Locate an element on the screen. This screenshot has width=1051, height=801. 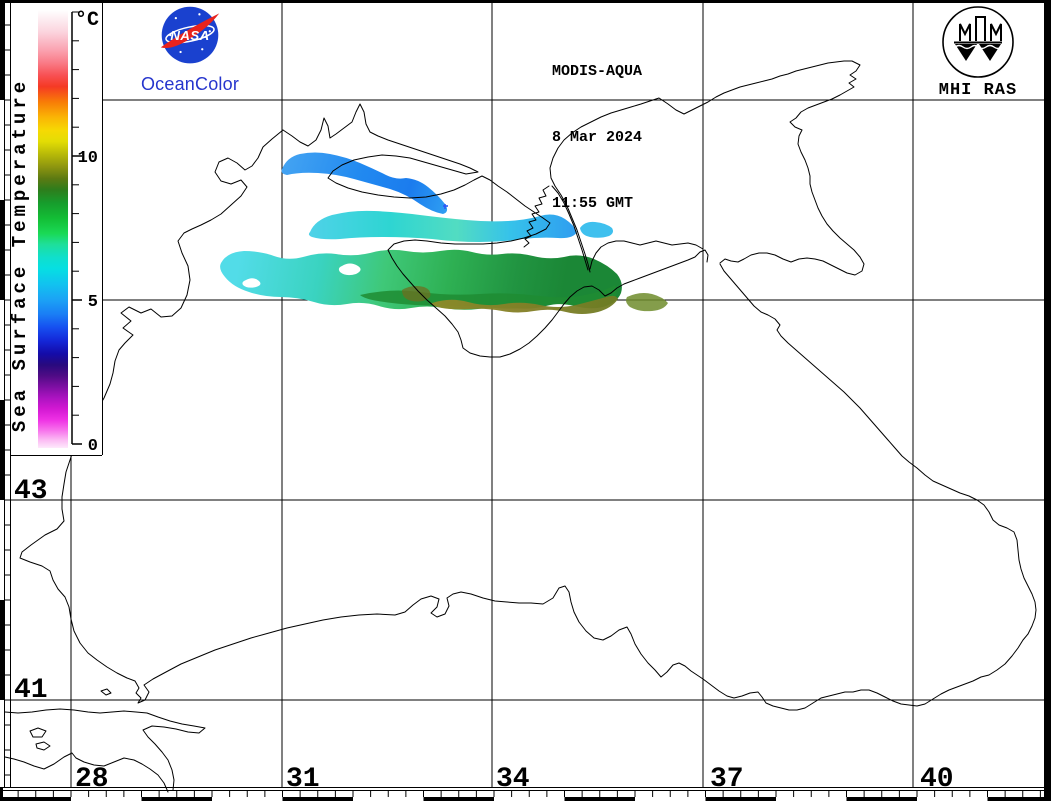
colorbar-unit-label: °C is located at coordinates (87, 20).